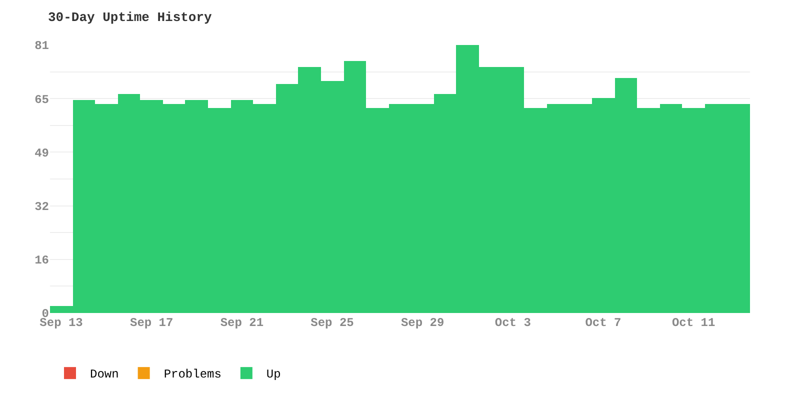 This screenshot has height=400, width=800. I want to click on y-tick-label: 65, so click(41, 99).